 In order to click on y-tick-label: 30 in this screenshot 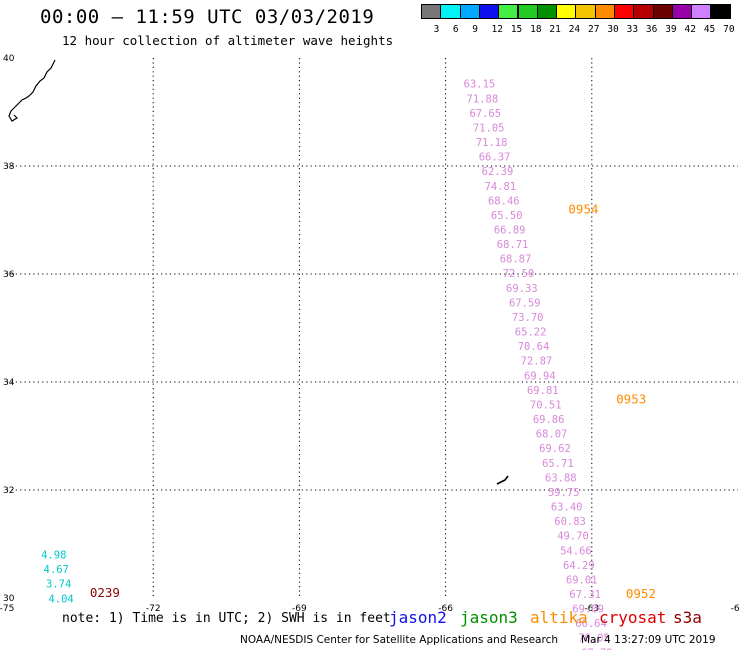, I will do `click(9, 599)`.